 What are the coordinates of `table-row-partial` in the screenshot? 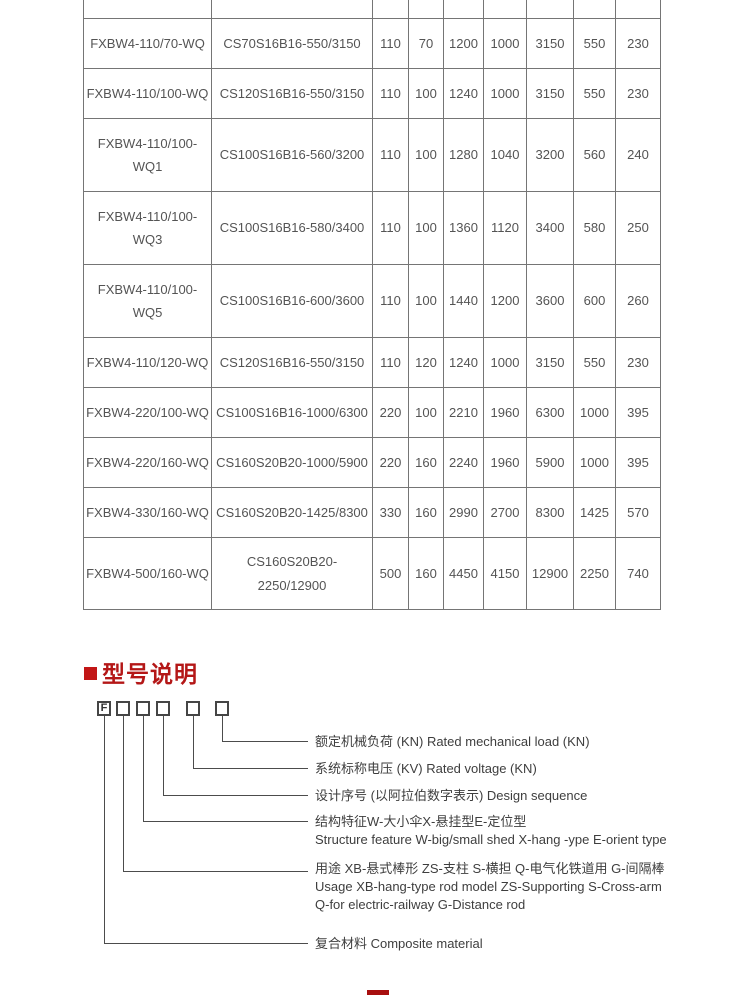 It's located at (372, 9).